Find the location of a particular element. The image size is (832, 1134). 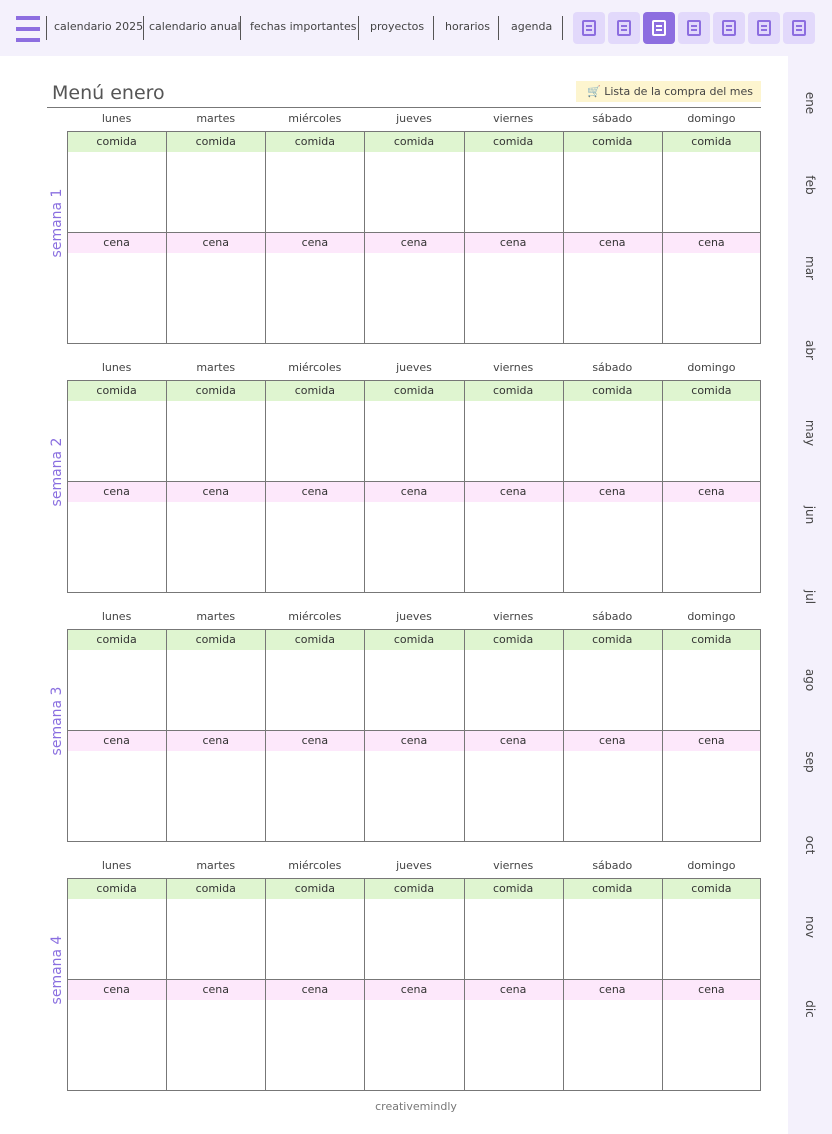

month-tab: nov is located at coordinates (810, 927).